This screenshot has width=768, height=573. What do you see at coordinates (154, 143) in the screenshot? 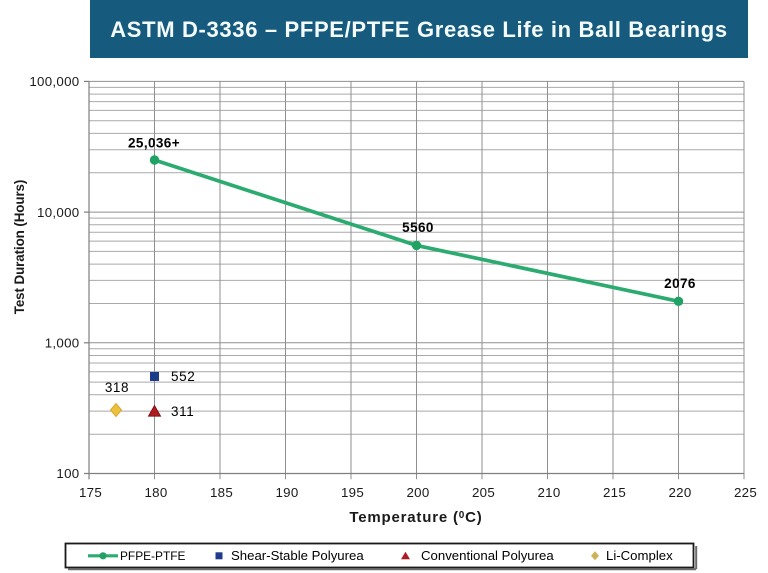
I see `svg-text: 25,036+` at bounding box center [154, 143].